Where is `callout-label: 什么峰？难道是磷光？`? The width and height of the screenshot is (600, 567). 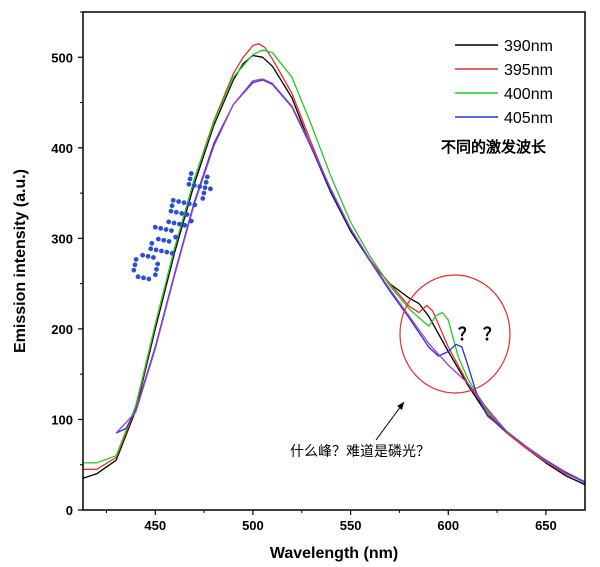
callout-label: 什么峰？难道是磷光？ is located at coordinates (360, 452).